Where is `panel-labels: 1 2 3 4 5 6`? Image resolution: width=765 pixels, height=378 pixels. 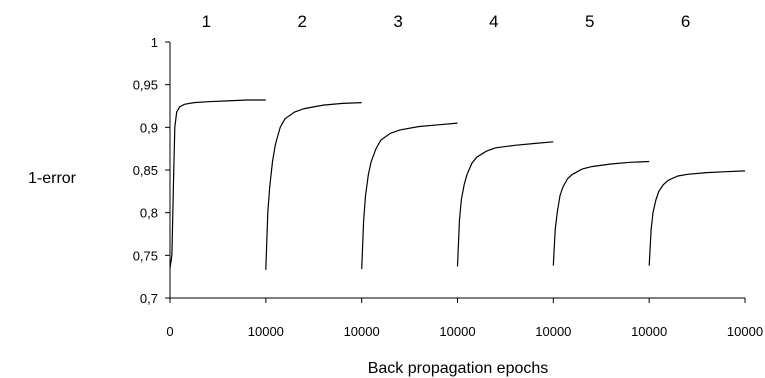 panel-labels: 1 2 3 4 5 6 is located at coordinates (446, 21).